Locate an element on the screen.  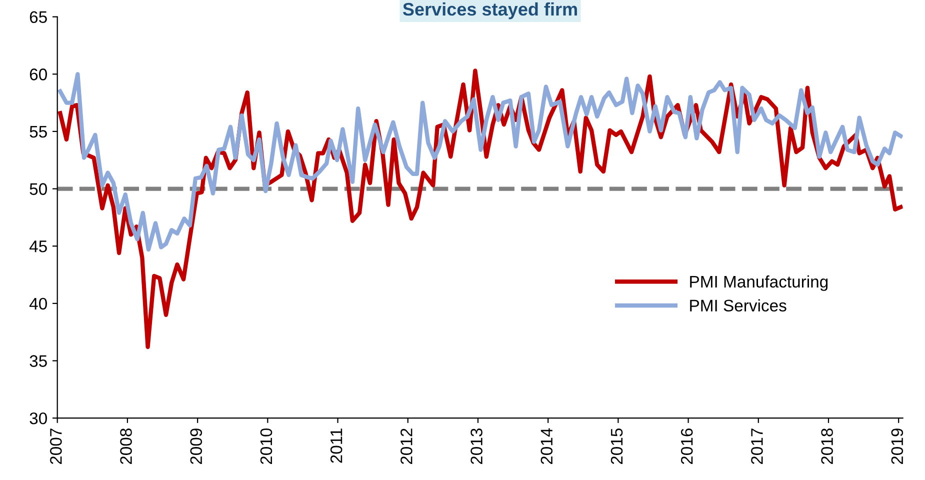
y-tick-label: 30 is located at coordinates (38, 418).